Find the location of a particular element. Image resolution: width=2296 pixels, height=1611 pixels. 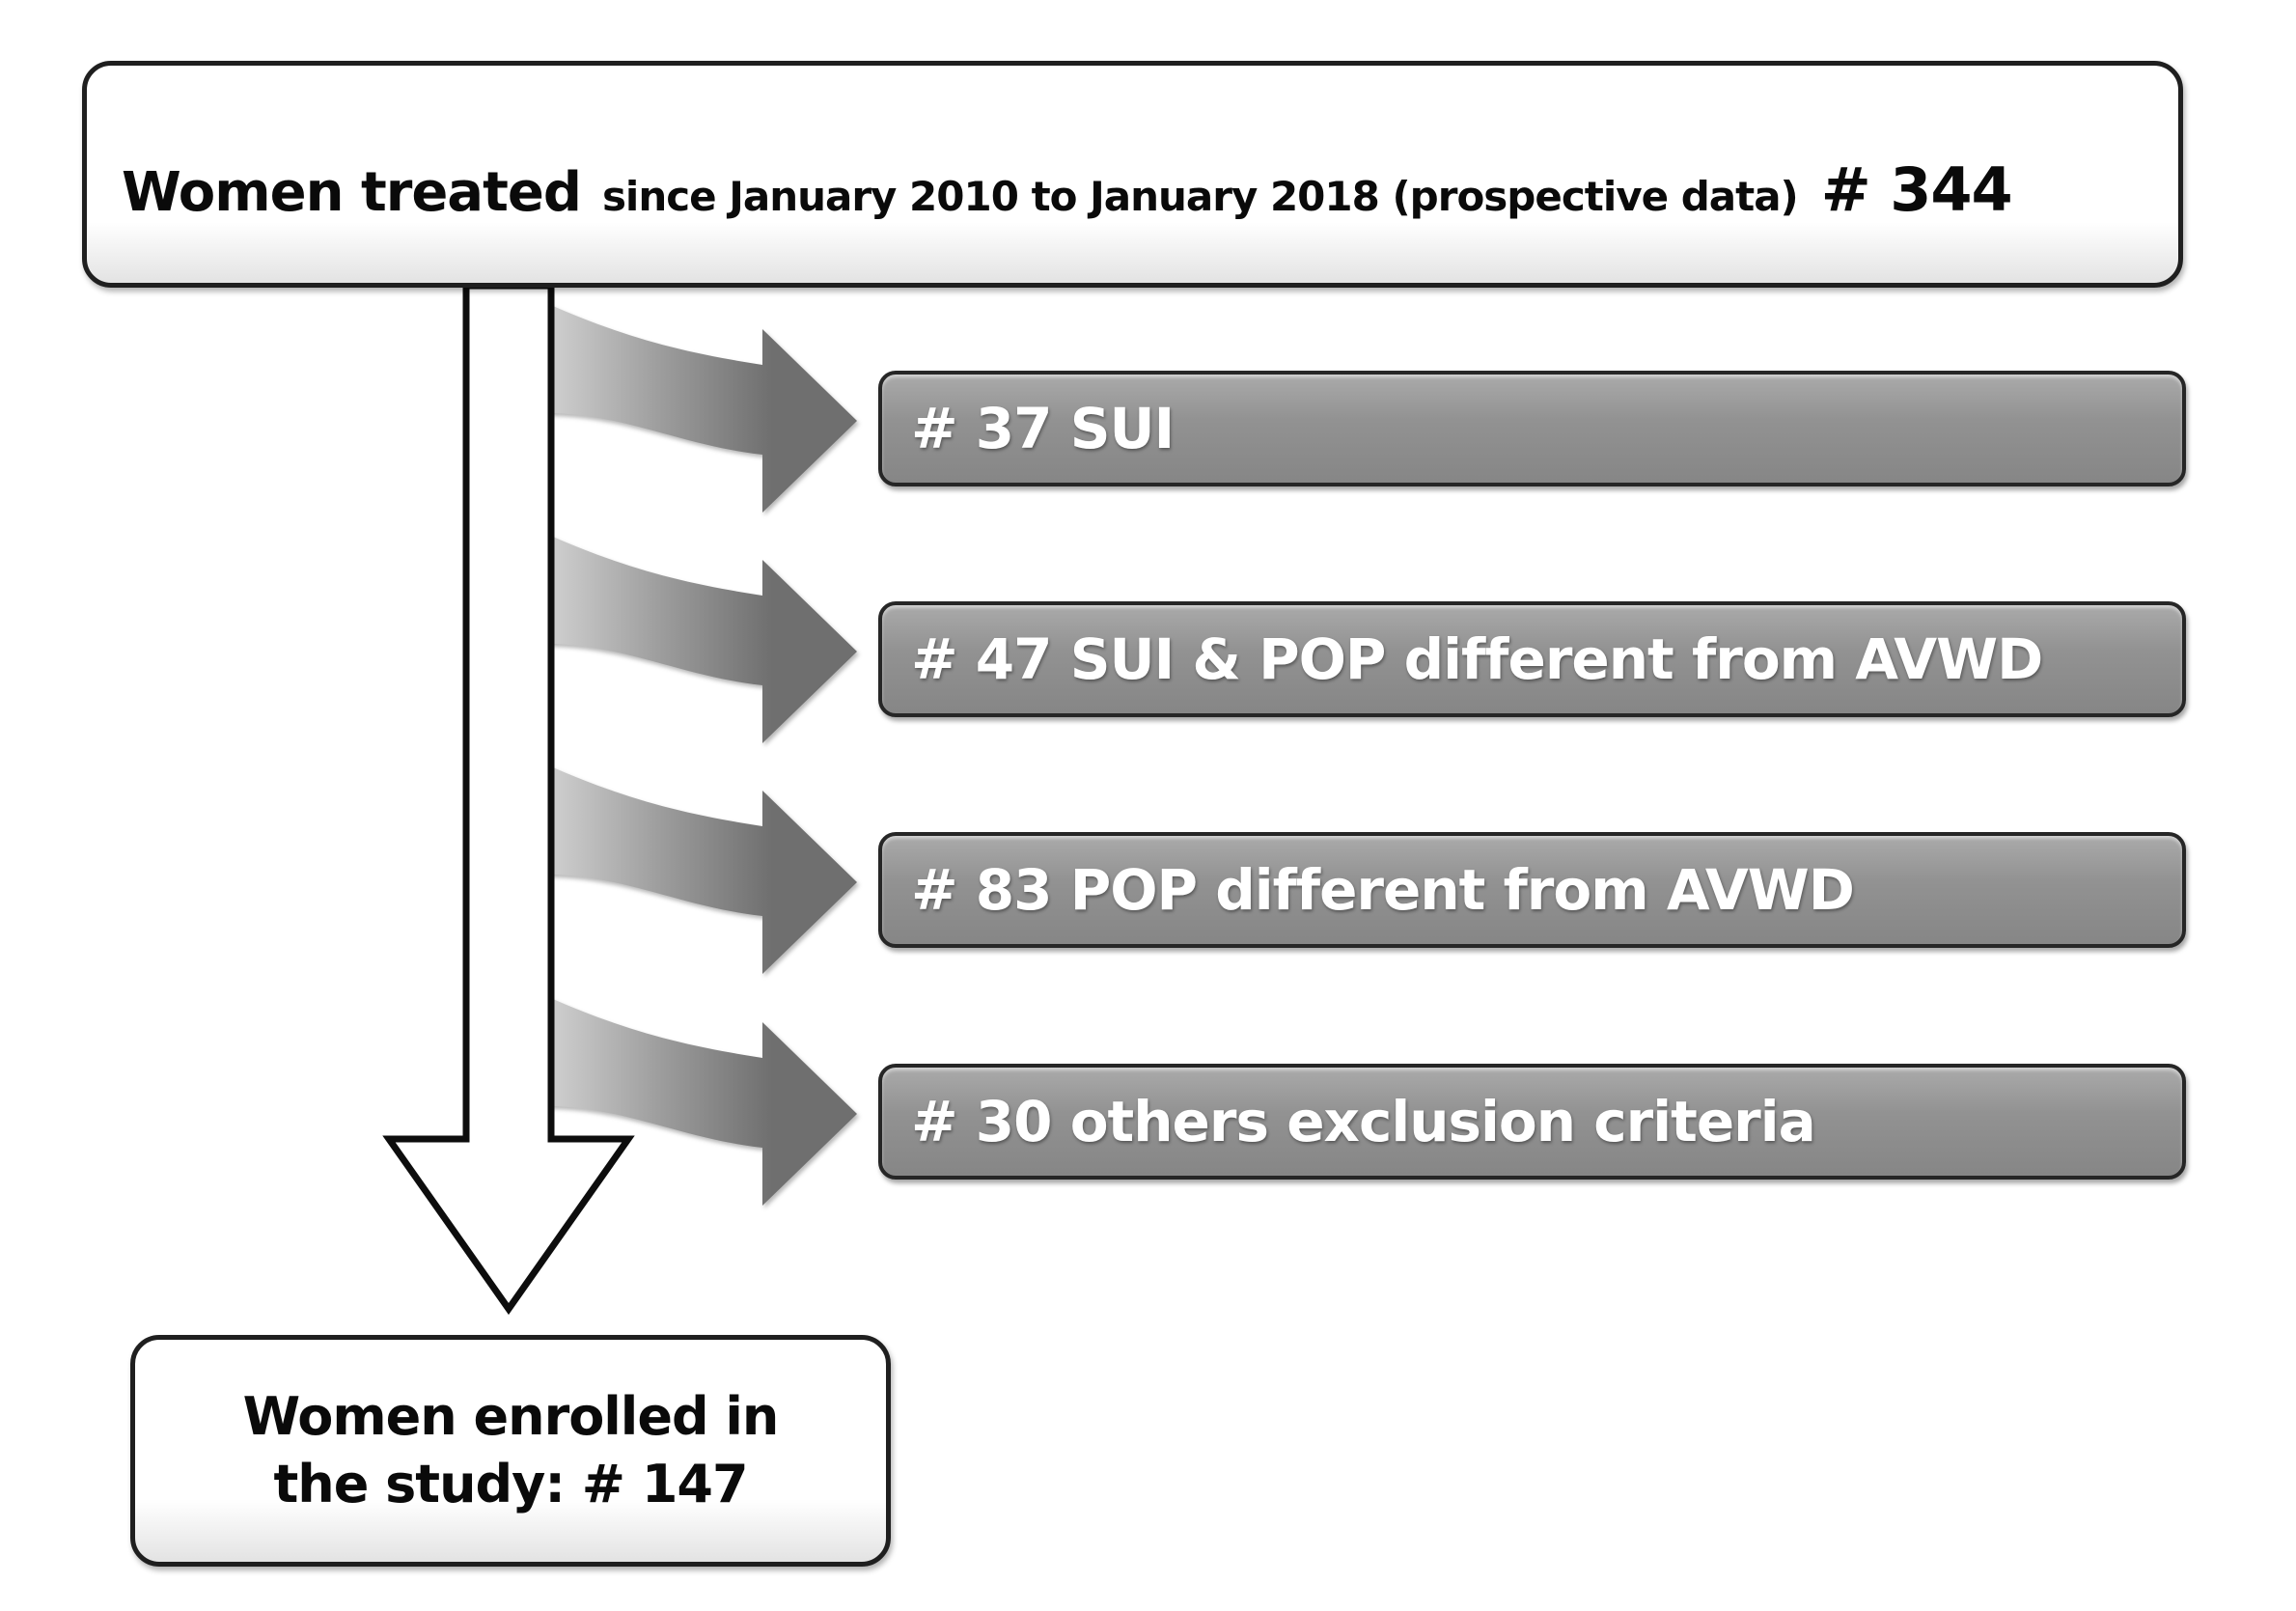

exclusion-label: # 47 SUI & POP different from AVWD is located at coordinates (1477, 659).